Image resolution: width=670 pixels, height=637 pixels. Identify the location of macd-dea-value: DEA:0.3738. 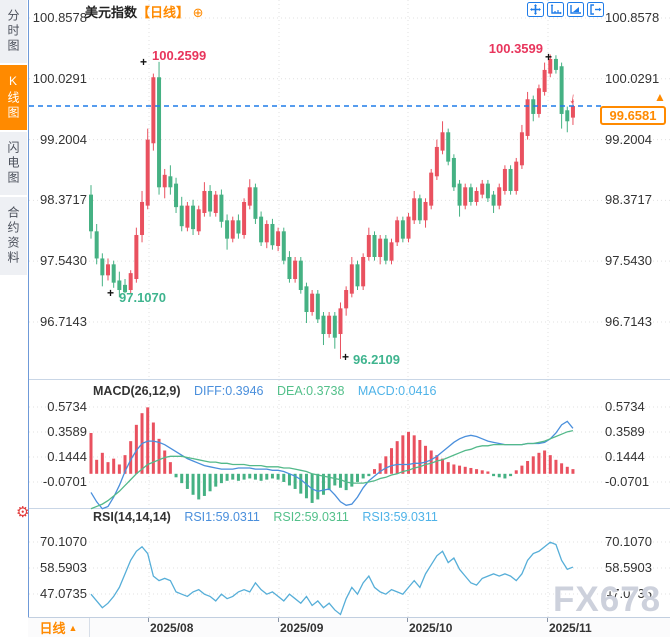
(310, 391).